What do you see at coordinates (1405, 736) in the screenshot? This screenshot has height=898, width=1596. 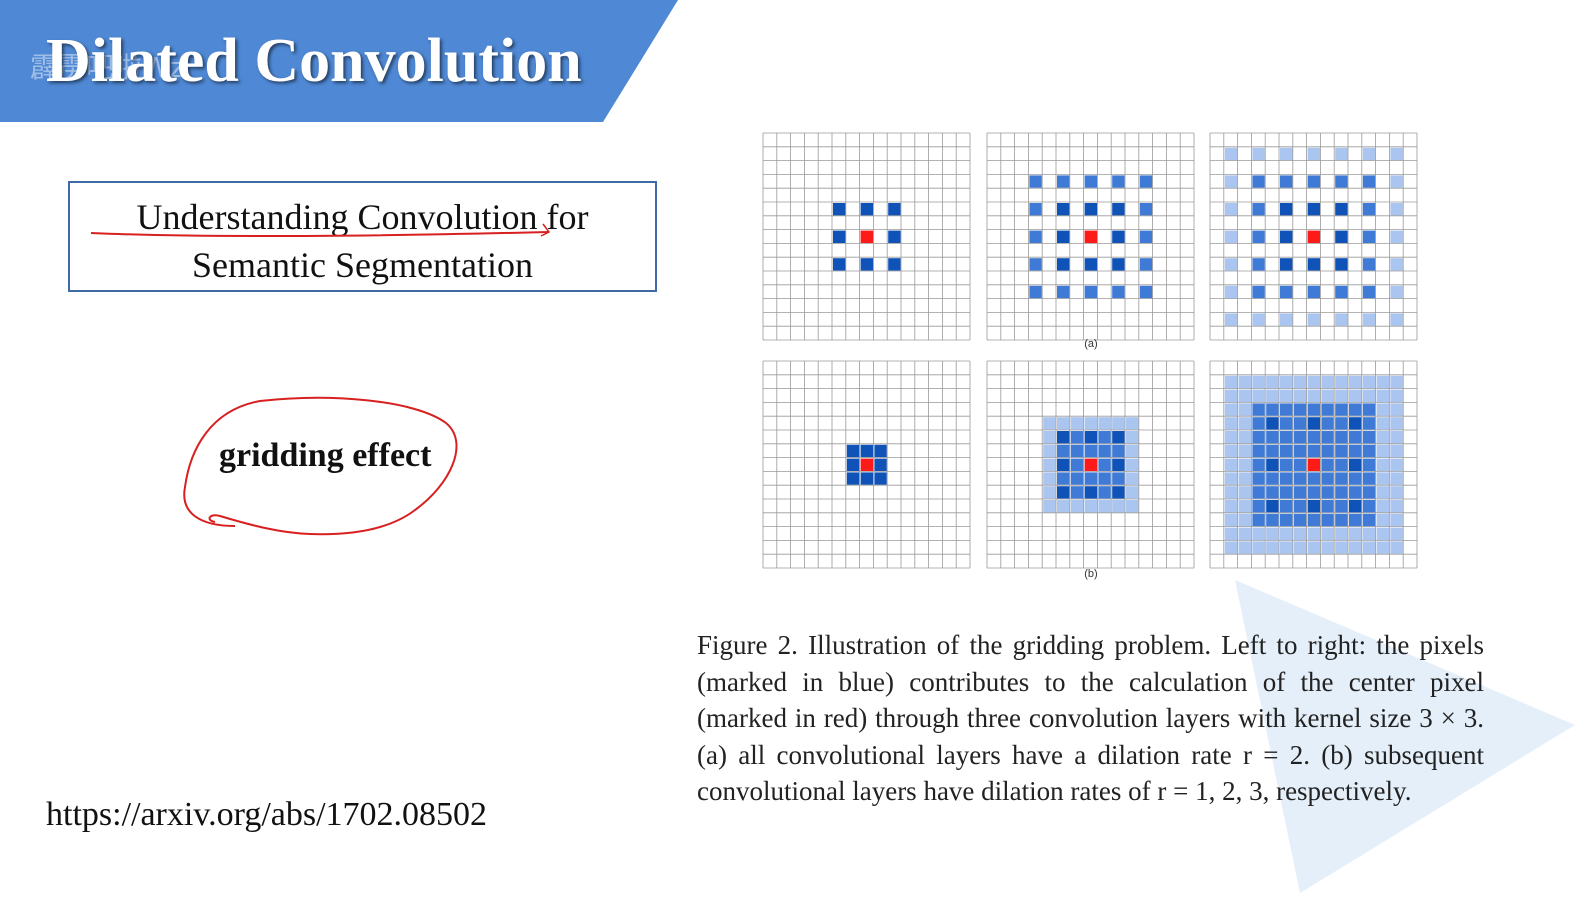 I see `decorative-triangle` at bounding box center [1405, 736].